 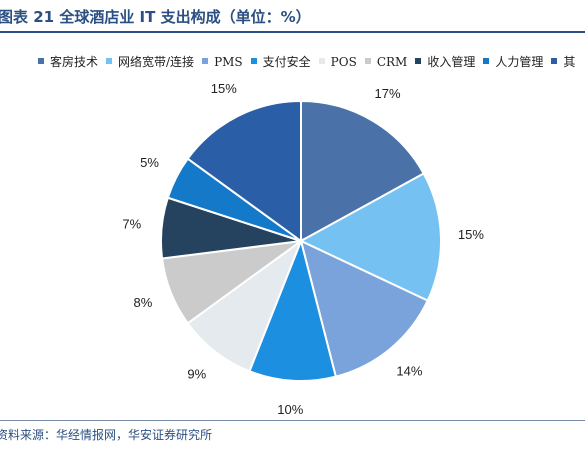 I want to click on legend-item: 其, so click(x=563, y=61).